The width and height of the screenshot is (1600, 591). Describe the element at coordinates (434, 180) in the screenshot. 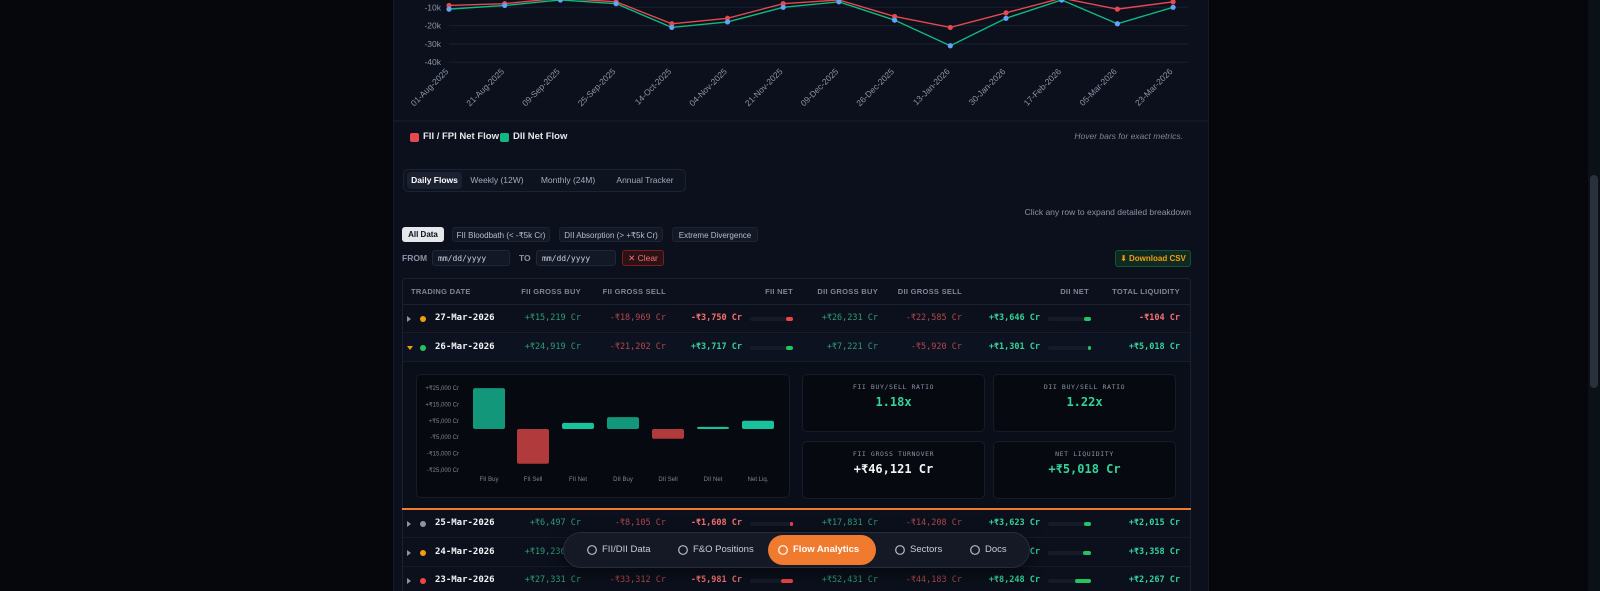

I see `tab: Daily Flows` at that location.